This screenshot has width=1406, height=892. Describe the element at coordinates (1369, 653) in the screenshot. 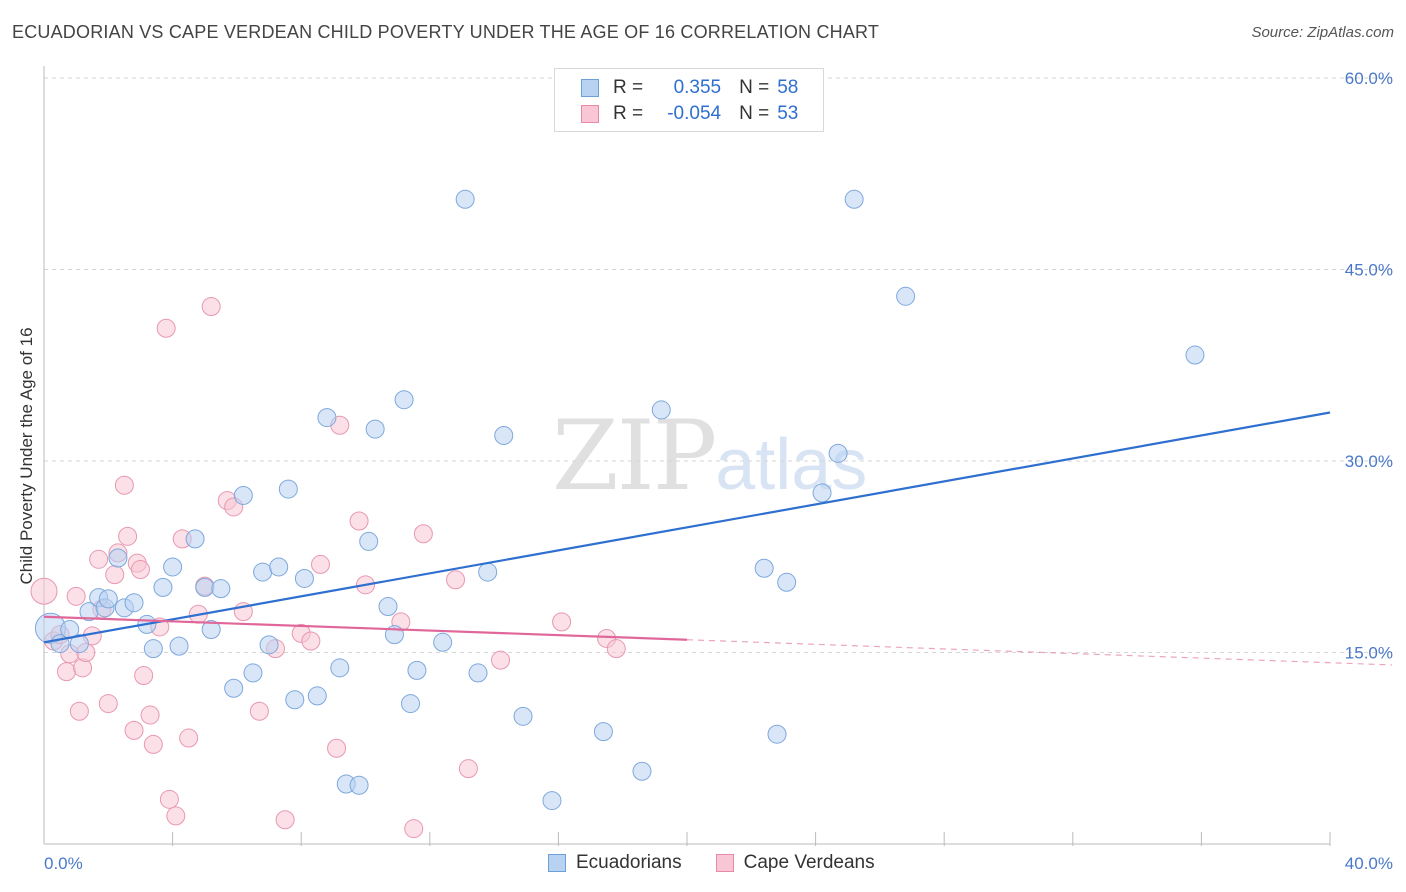

I see `y-tick-label: 15.0%` at that location.